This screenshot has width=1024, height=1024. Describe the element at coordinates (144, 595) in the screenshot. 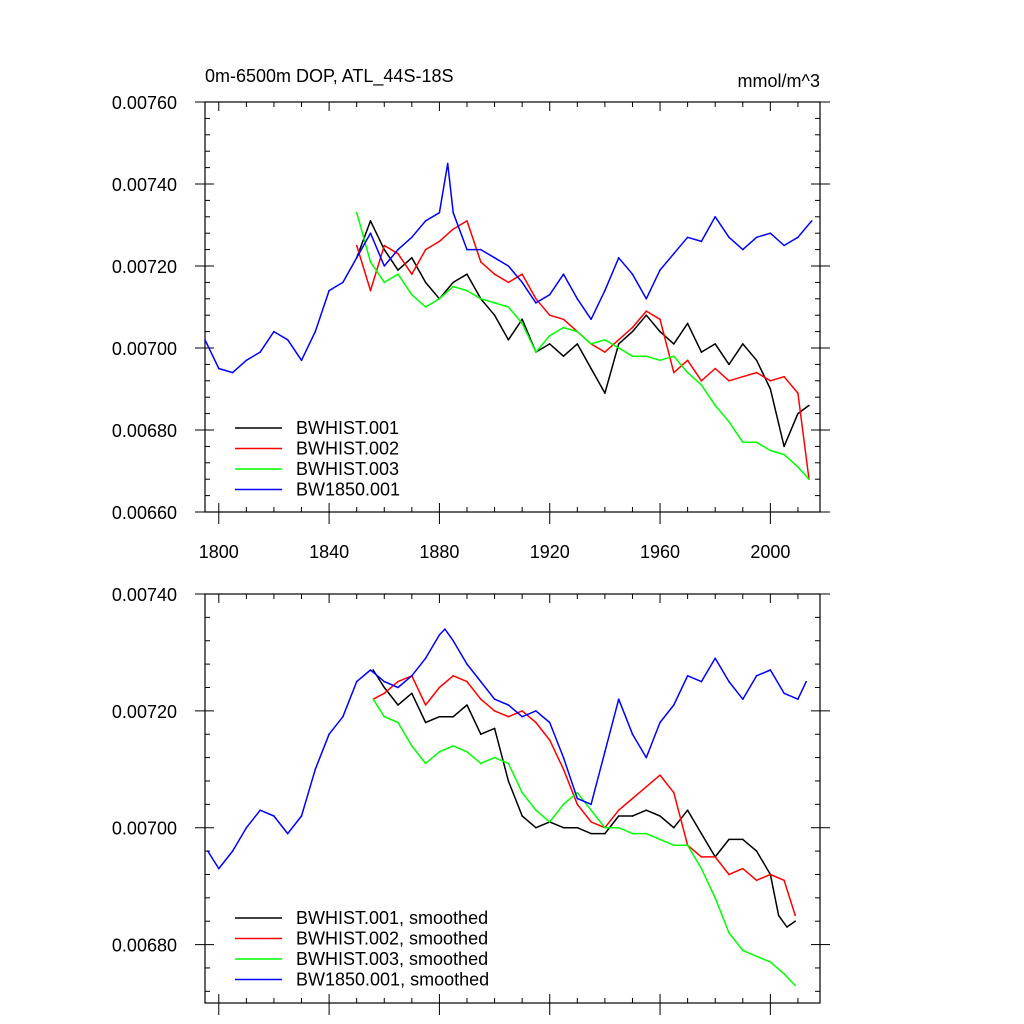

I see `y-tick-label: 0.00740` at that location.